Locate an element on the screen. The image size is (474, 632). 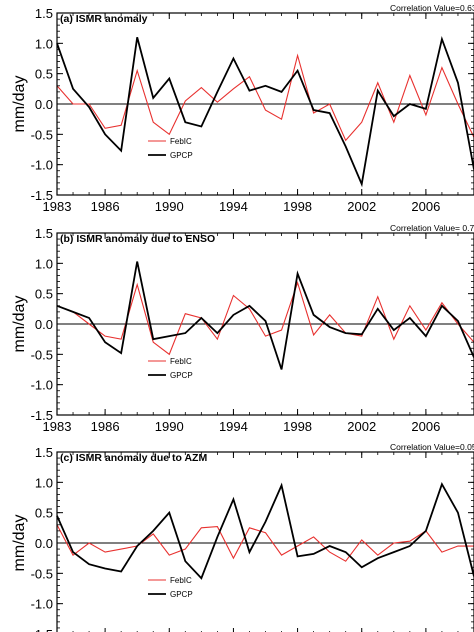
panel-title: (a) ISMR anomaly is located at coordinates (104, 19).